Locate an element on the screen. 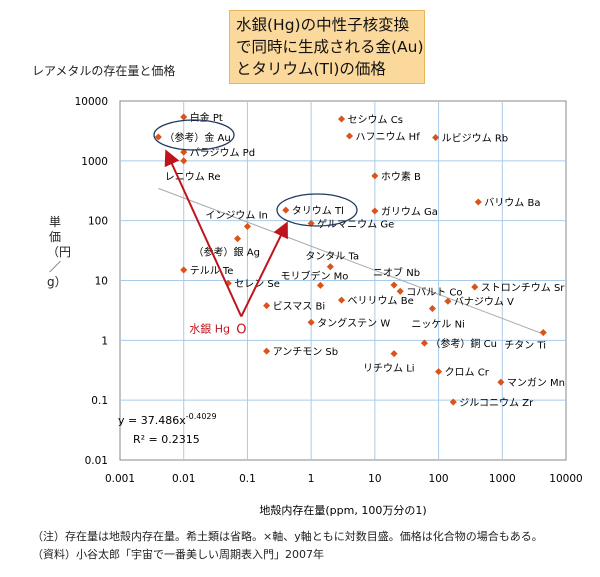  data-point-cs is located at coordinates (342, 119).